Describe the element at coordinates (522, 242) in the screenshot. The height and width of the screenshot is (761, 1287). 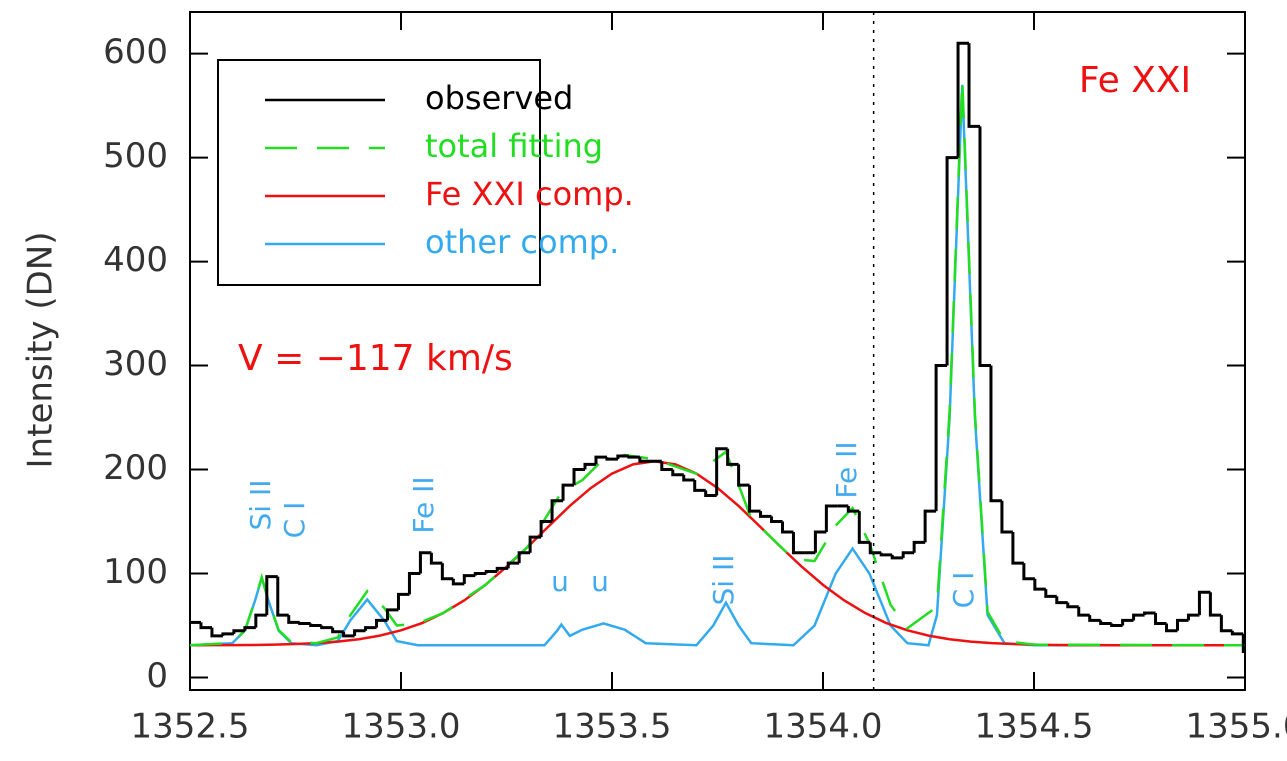
I see `legend-label: other comp.` at that location.